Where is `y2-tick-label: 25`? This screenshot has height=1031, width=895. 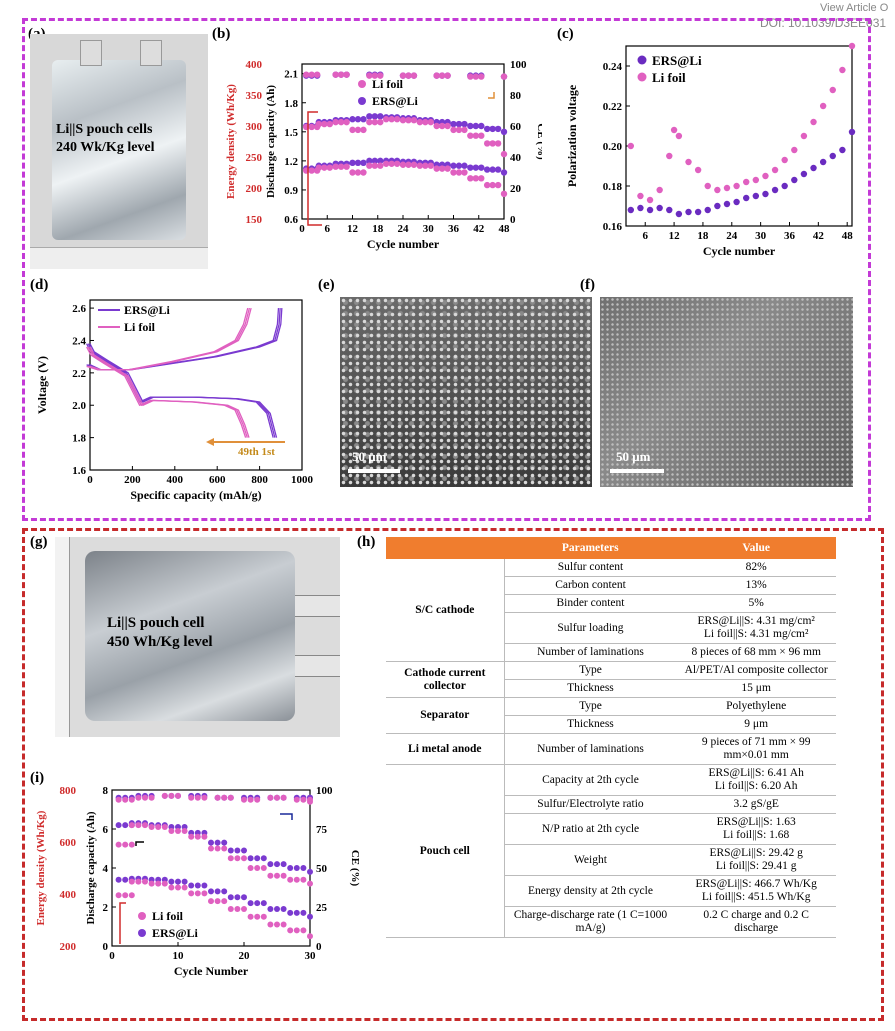 y2-tick-label: 25 is located at coordinates (322, 908).